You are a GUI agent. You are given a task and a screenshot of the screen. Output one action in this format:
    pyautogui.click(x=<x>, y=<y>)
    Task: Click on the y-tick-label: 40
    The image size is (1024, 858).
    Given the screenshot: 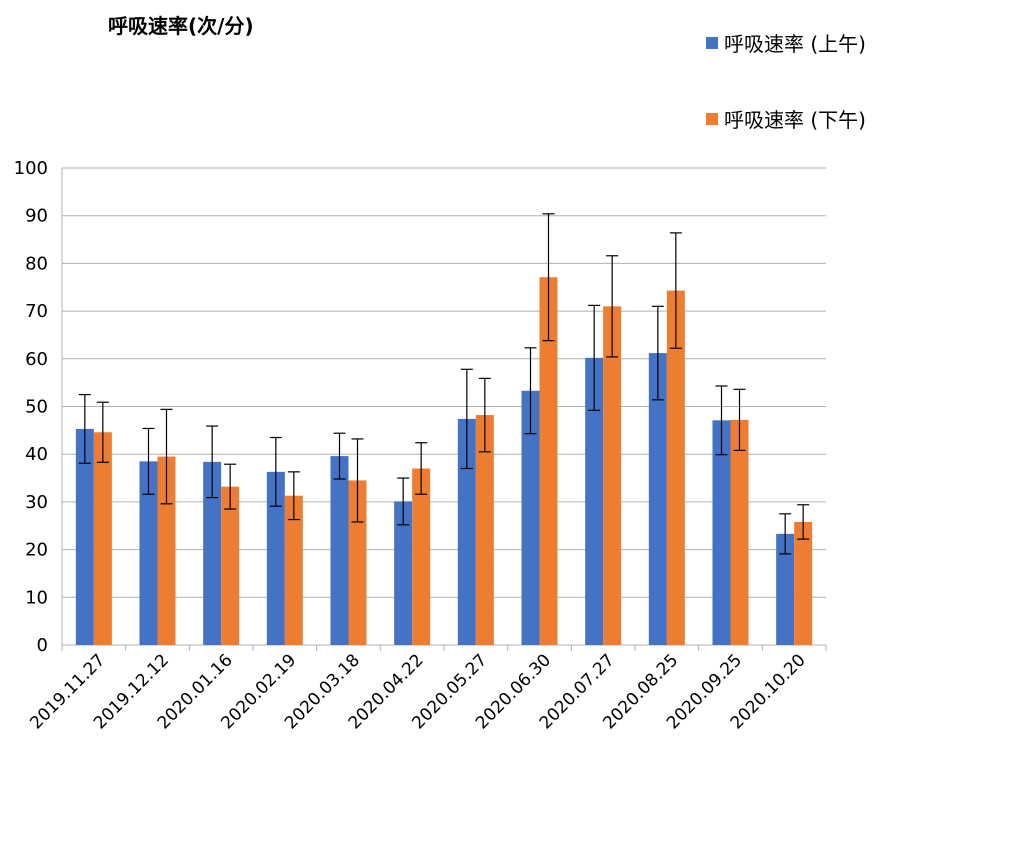 What is the action you would take?
    pyautogui.click(x=36, y=454)
    